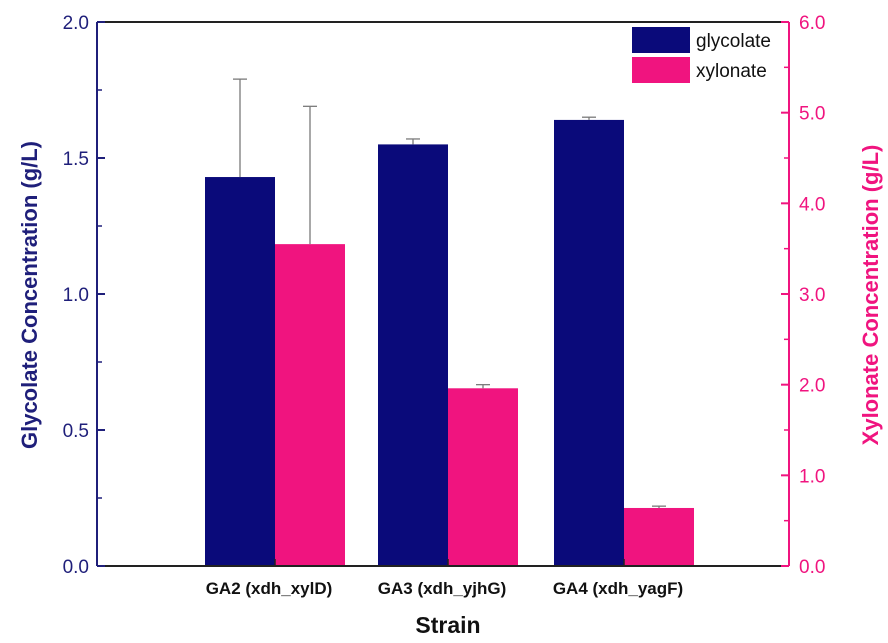 The height and width of the screenshot is (643, 888). Describe the element at coordinates (618, 588) in the screenshot. I see `category-label: GA4 (xdh_yagF)` at that location.